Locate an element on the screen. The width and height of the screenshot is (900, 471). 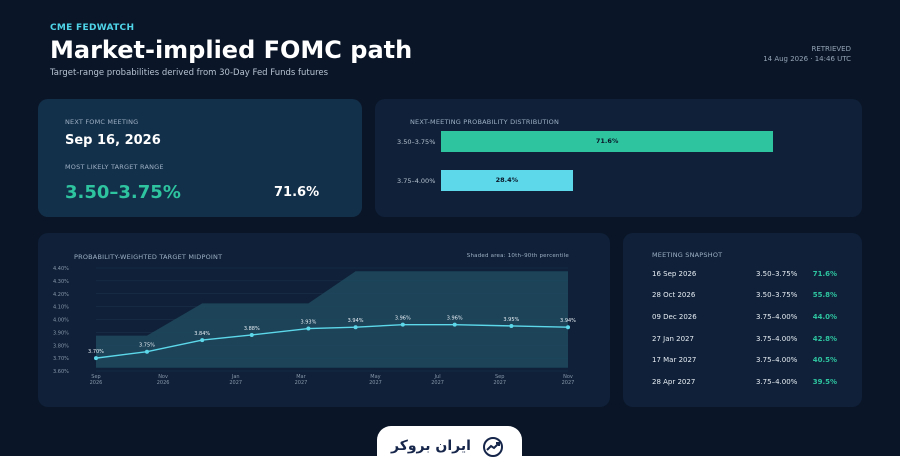
snapshot-date: 27 Jan 2027 is located at coordinates (673, 339).